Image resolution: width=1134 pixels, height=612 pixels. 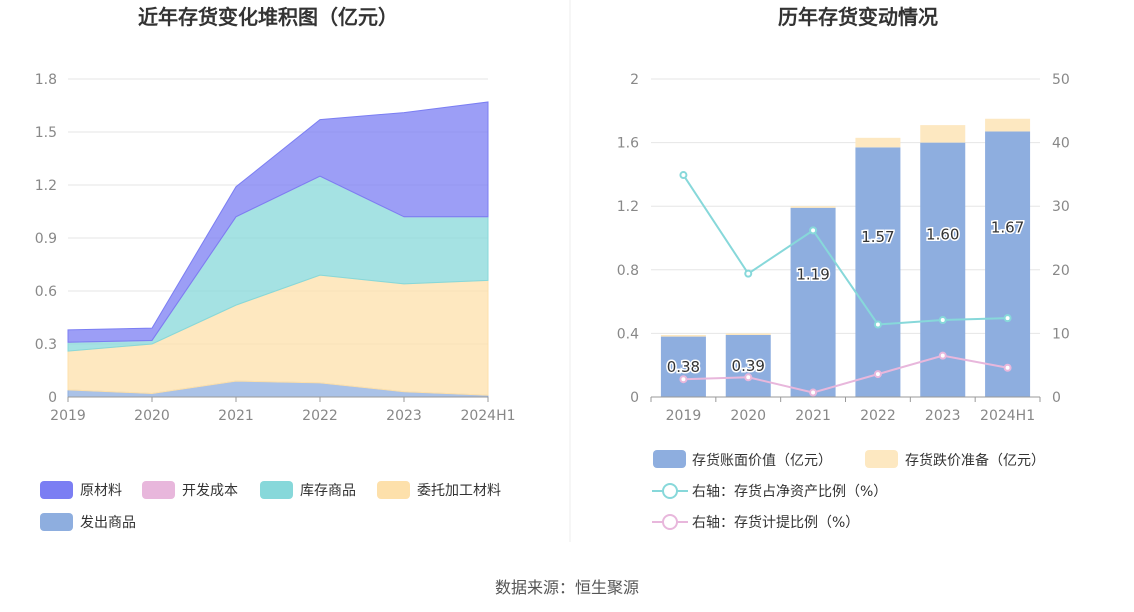 I want to click on line-net-asset-ratio, so click(x=845, y=250).